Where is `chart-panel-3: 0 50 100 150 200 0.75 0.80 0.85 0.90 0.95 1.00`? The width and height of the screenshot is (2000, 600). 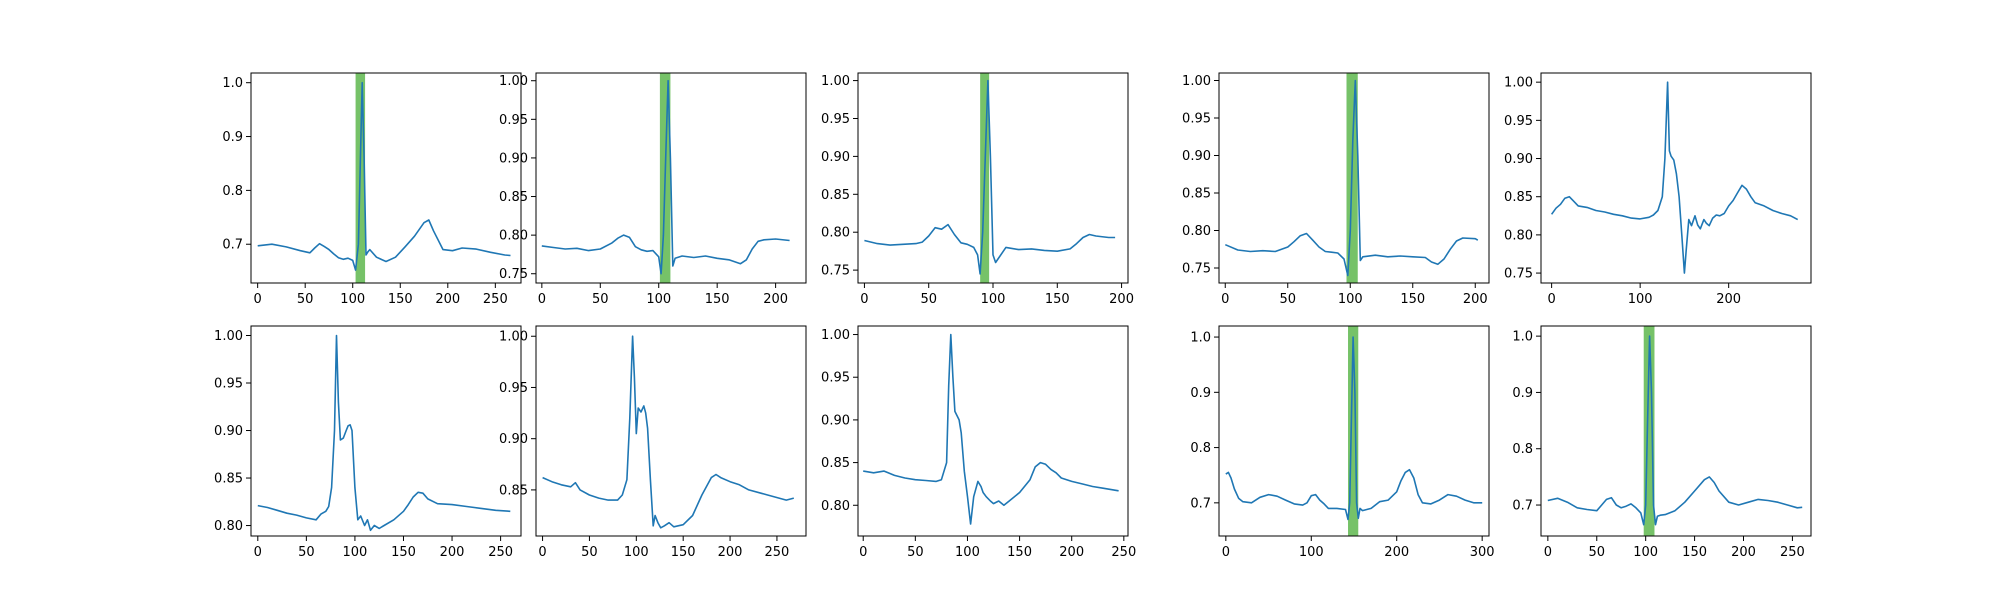 chart-panel-3: 0 50 100 150 200 0.75 0.80 0.85 0.90 0.95 1.00 is located at coordinates (977, 189).